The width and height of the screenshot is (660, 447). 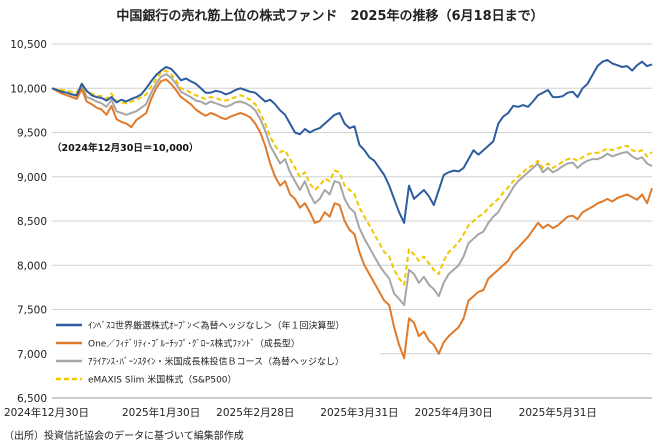 What do you see at coordinates (162, 380) in the screenshot?
I see `legend-label-4: eMAXIS Slim 米国株式（S&P500）` at bounding box center [162, 380].